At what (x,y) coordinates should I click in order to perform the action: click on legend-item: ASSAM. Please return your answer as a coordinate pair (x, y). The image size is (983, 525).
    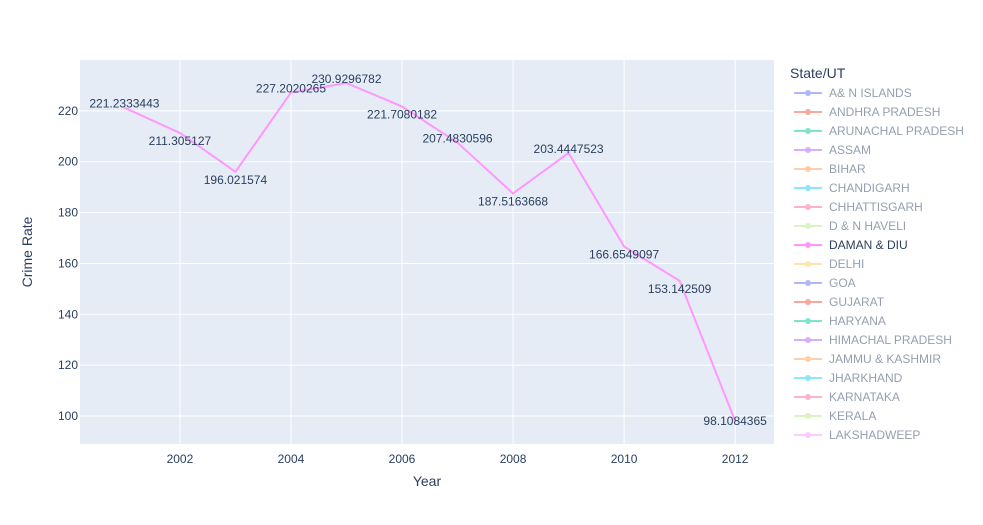
    Looking at the image, I should click on (832, 150).